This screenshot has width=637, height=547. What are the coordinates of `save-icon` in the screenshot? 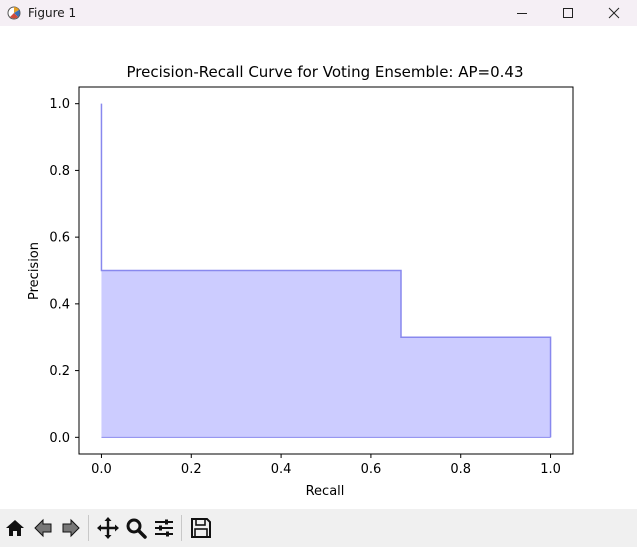 It's located at (201, 528).